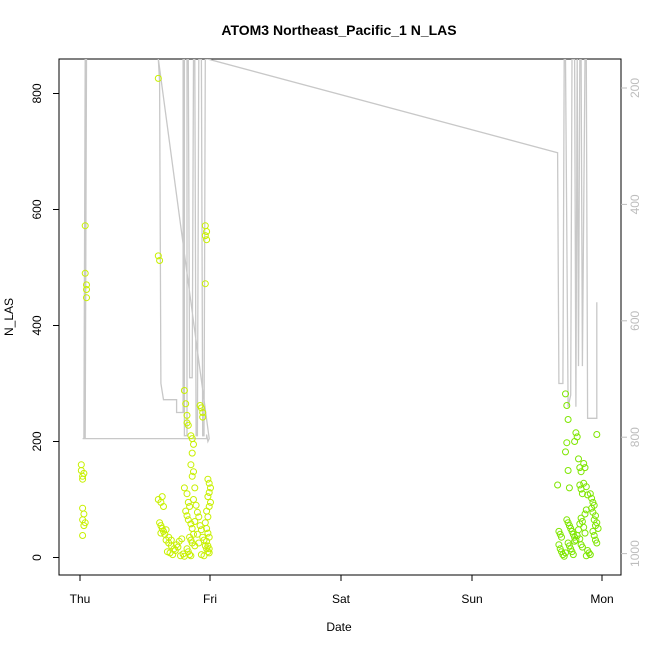 The width and height of the screenshot is (650, 650). What do you see at coordinates (339, 627) in the screenshot?
I see `x-axis-label: Date` at bounding box center [339, 627].